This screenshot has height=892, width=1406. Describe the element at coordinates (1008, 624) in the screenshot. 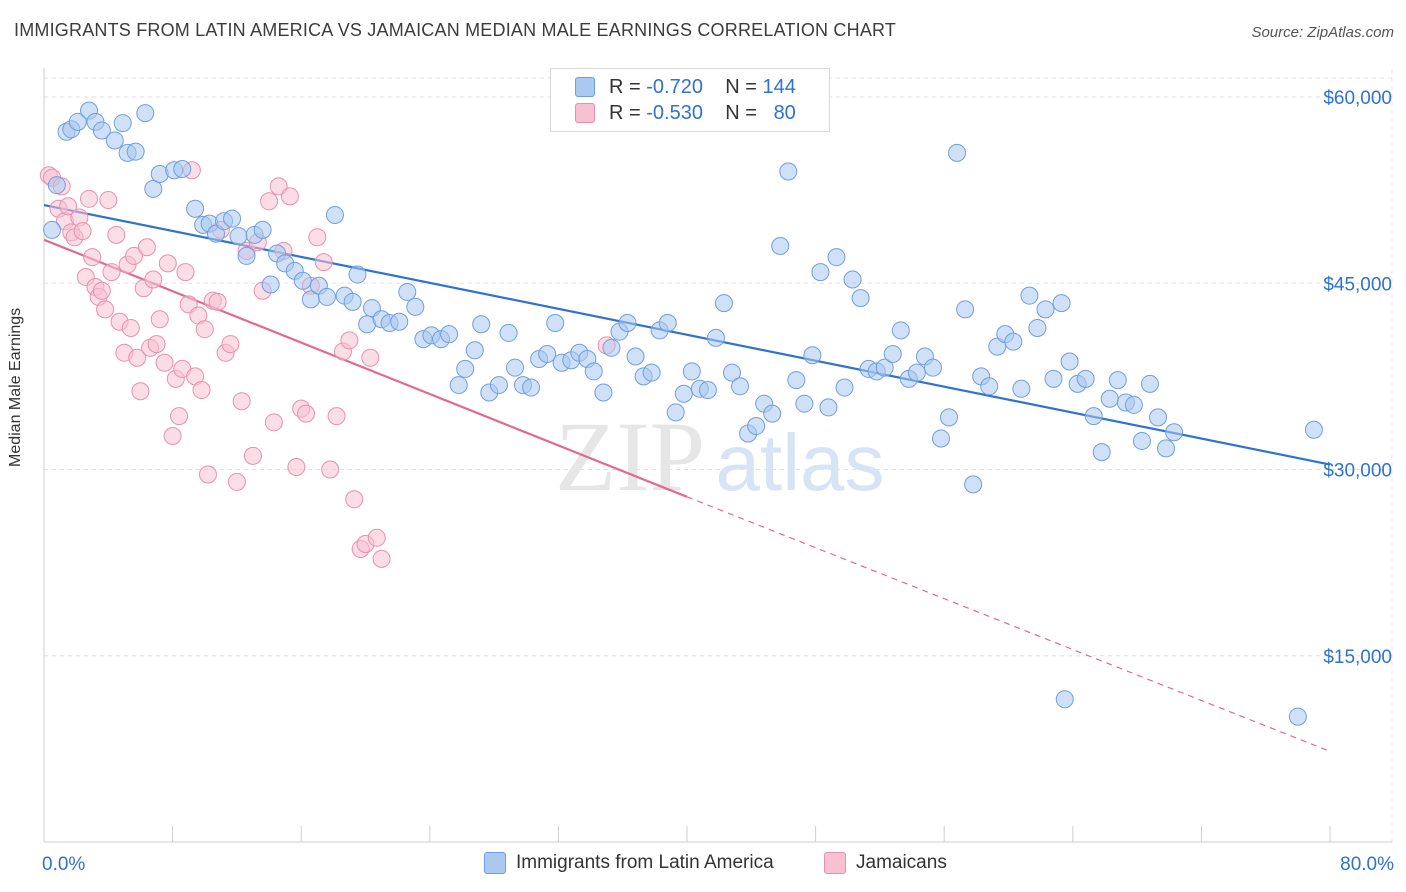

I see `trend-line-jamaicans-extrapolated` at that location.